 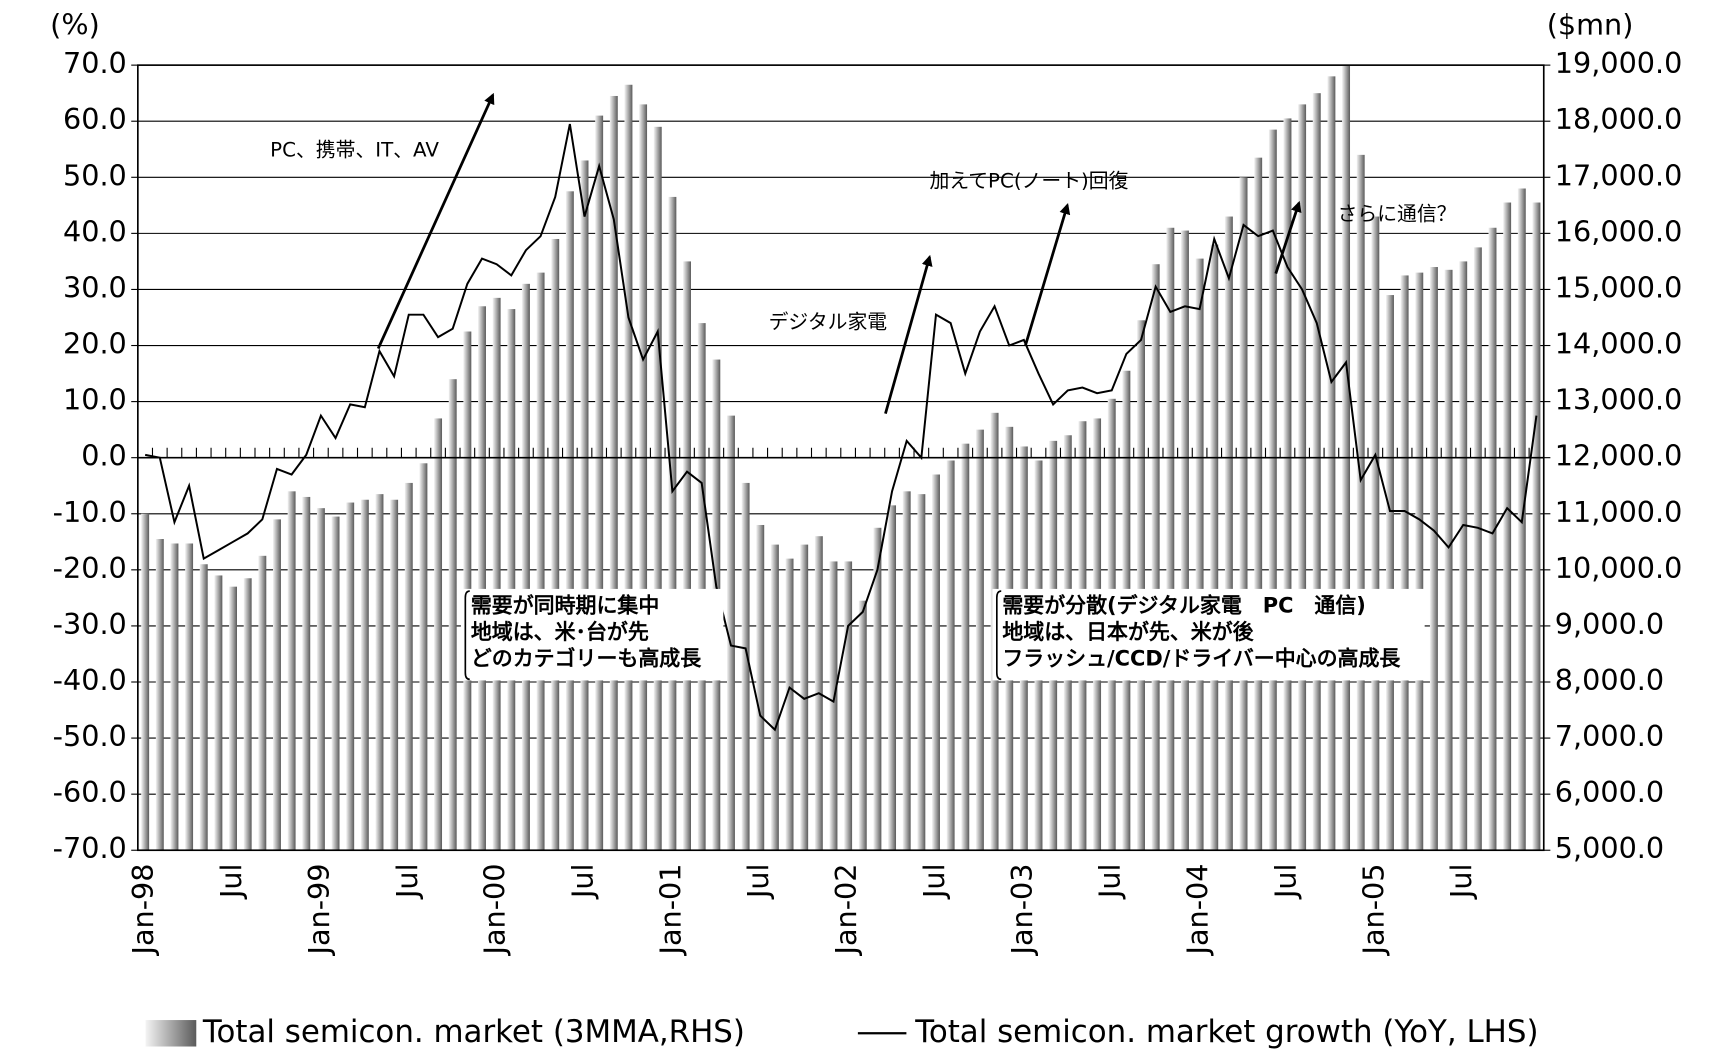 I want to click on y2-tick-label: 19,000.0, so click(x=1619, y=63).